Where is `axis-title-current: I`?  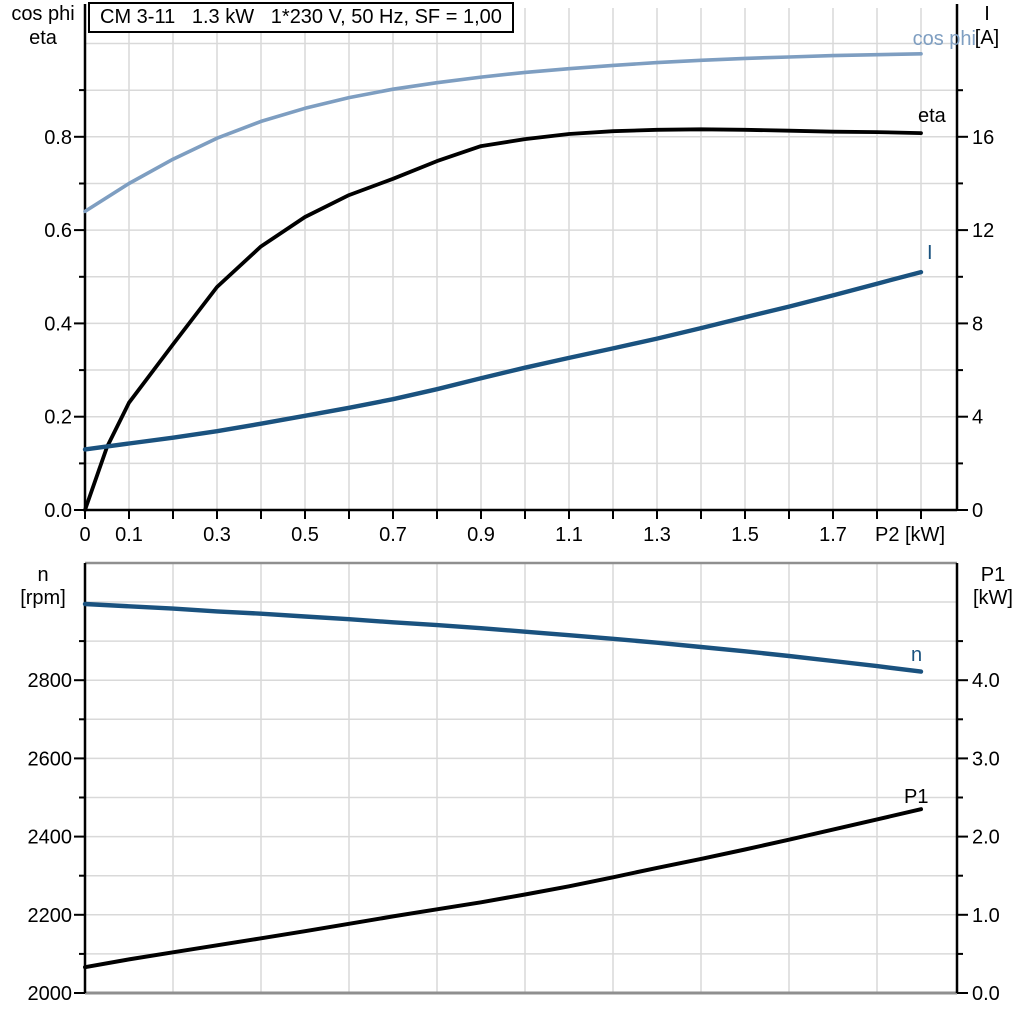 axis-title-current: I is located at coordinates (987, 14).